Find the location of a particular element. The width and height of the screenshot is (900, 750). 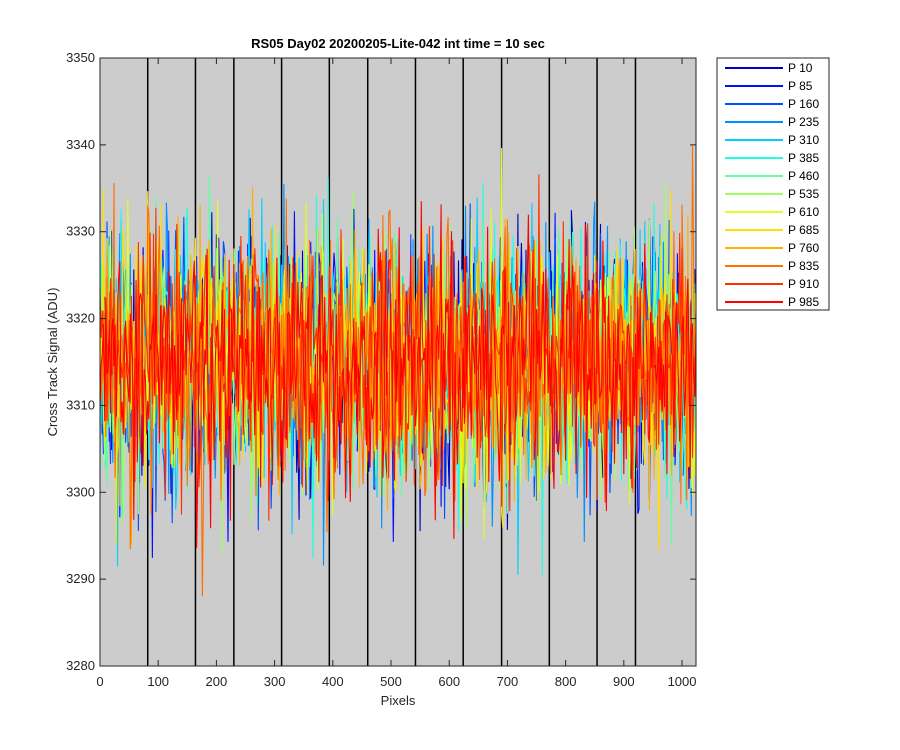

y-tick-label: 3280 is located at coordinates (80, 665).